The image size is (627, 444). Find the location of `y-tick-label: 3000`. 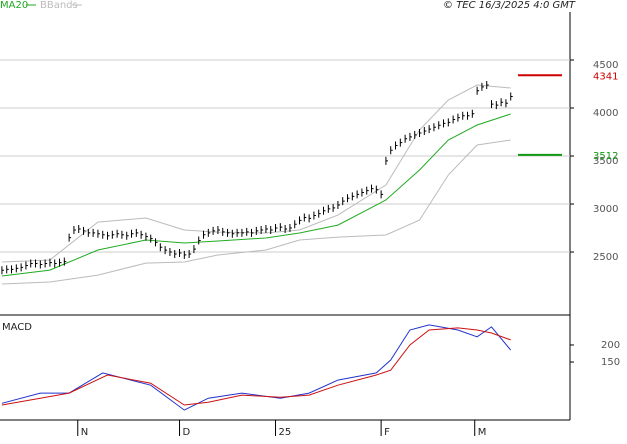

y-tick-label: 3000 is located at coordinates (605, 209).